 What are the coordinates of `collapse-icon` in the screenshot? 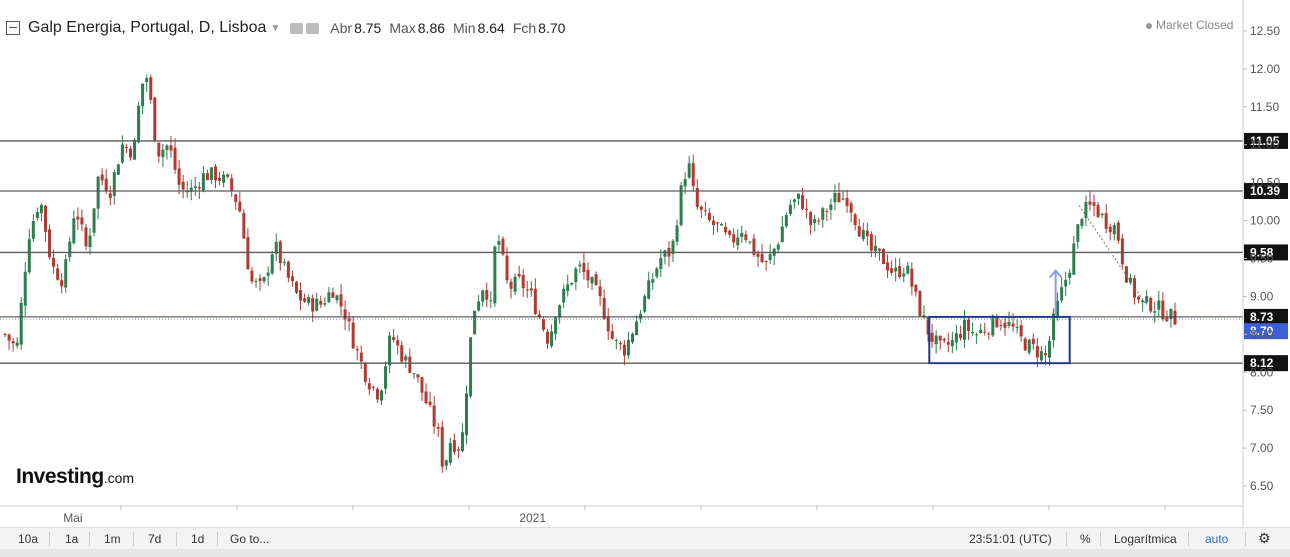 It's located at (13, 28).